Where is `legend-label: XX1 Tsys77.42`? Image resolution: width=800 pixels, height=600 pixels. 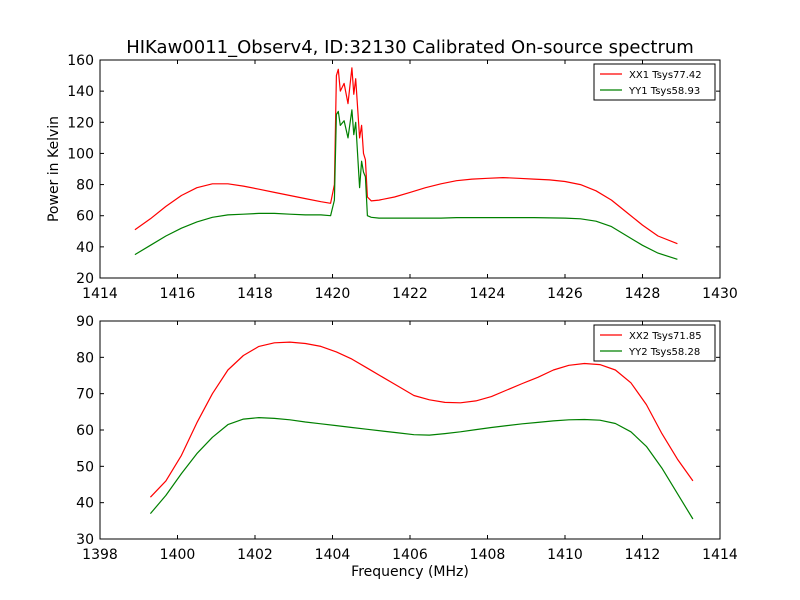
legend-label: XX1 Tsys77.42 is located at coordinates (665, 75).